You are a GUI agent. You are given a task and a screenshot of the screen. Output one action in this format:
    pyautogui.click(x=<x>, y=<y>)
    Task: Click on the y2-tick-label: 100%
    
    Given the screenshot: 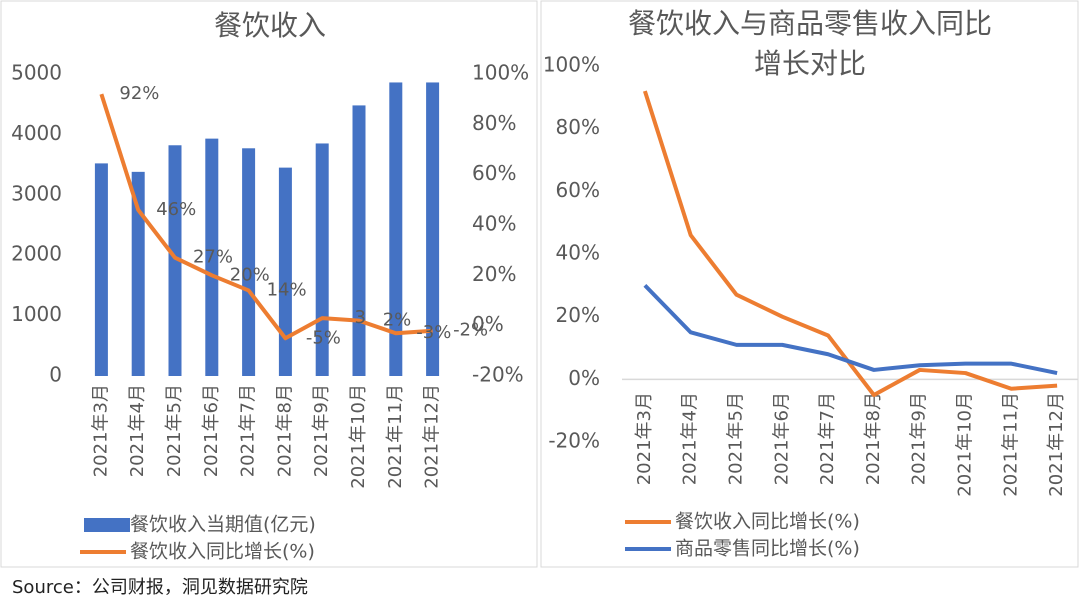 What is the action you would take?
    pyautogui.click(x=500, y=73)
    